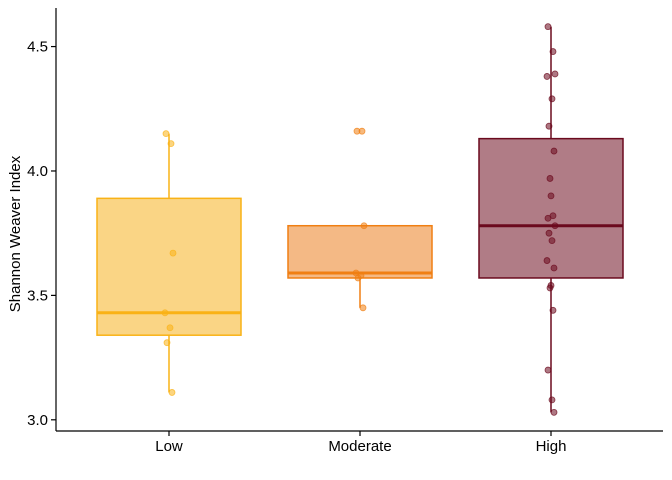 Image resolution: width=672 pixels, height=480 pixels. Describe the element at coordinates (359, 446) in the screenshot. I see `x-tick-label: Moderate` at that location.